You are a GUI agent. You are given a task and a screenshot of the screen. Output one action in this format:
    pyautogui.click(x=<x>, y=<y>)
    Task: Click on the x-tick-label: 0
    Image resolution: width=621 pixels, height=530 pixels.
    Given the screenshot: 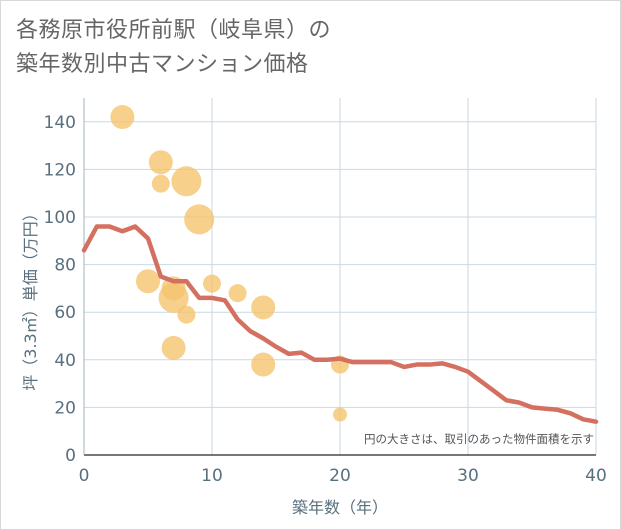 What is the action you would take?
    pyautogui.click(x=84, y=476)
    